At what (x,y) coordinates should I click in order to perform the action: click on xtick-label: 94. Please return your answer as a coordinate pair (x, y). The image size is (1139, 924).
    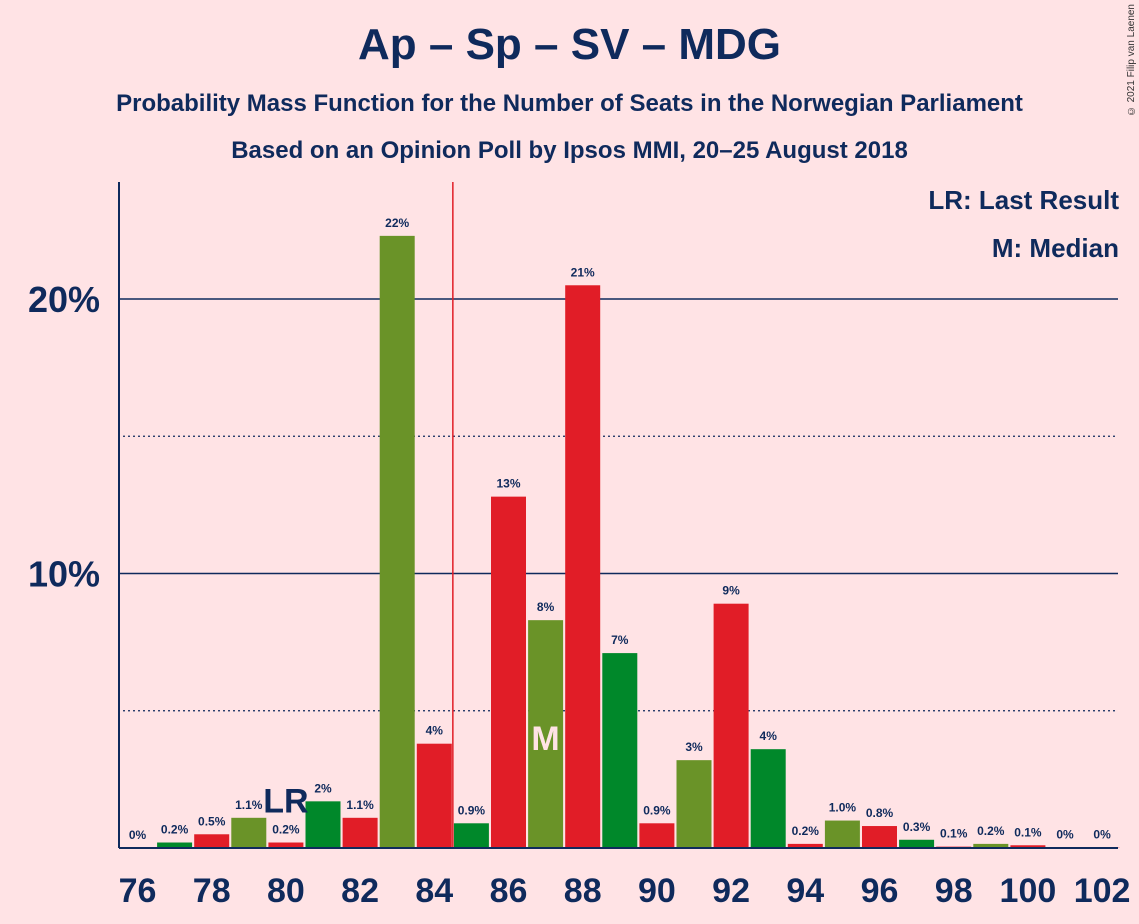
    Looking at the image, I should click on (805, 891).